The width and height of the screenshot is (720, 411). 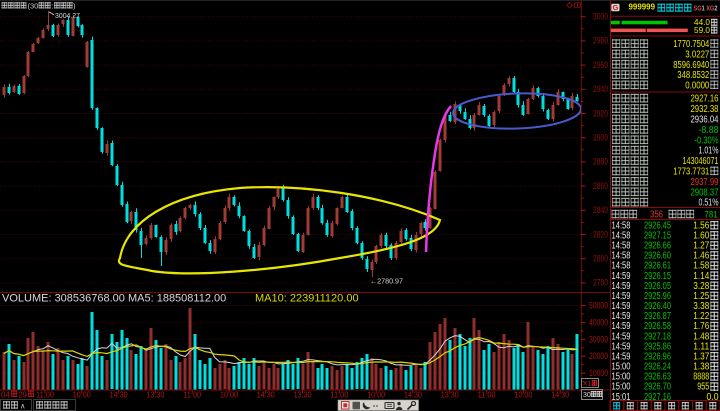 I want to click on svg-text: SG1 XG2, so click(x=706, y=8).